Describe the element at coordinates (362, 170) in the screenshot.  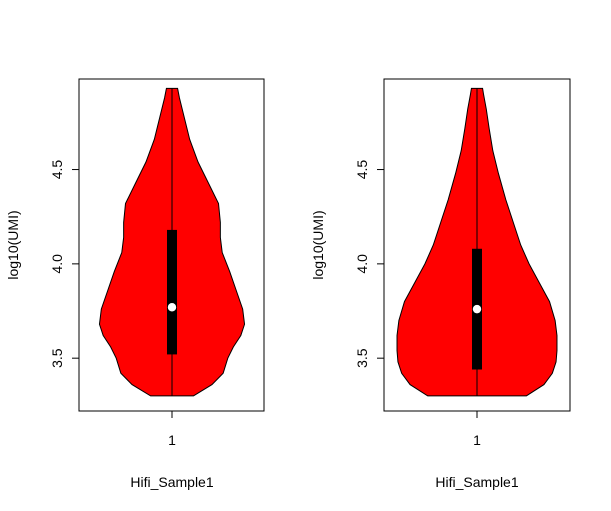
I see `y-tick-label-2-2: 4.5` at that location.